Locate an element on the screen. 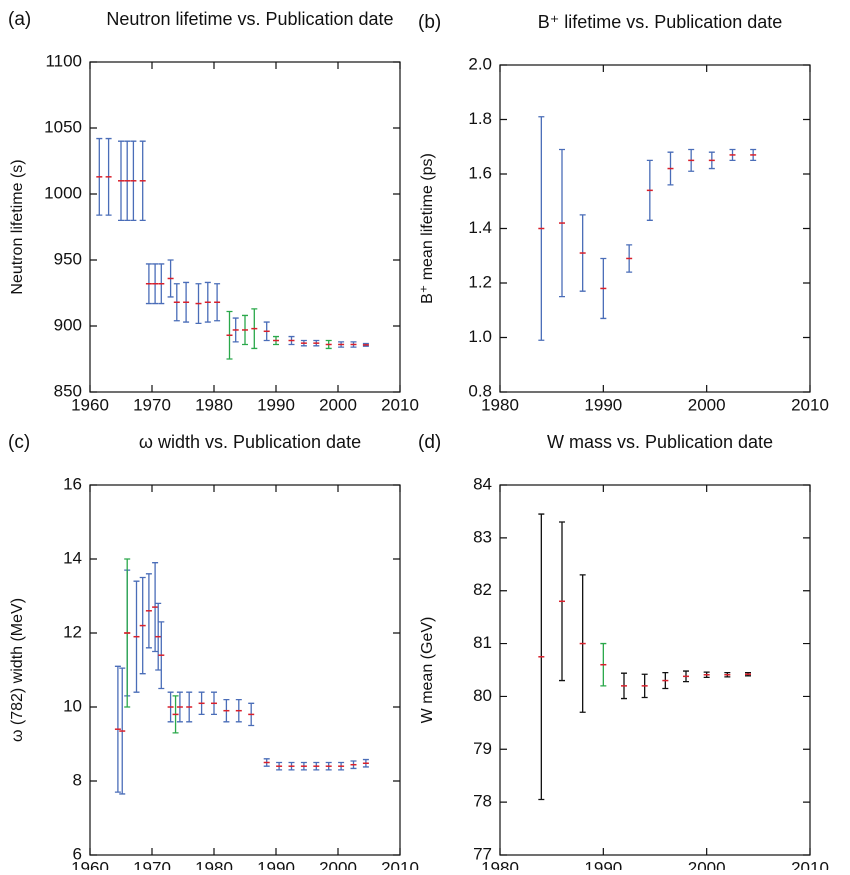 This screenshot has width=850, height=875. y-tick-label: 77 is located at coordinates (482, 853).